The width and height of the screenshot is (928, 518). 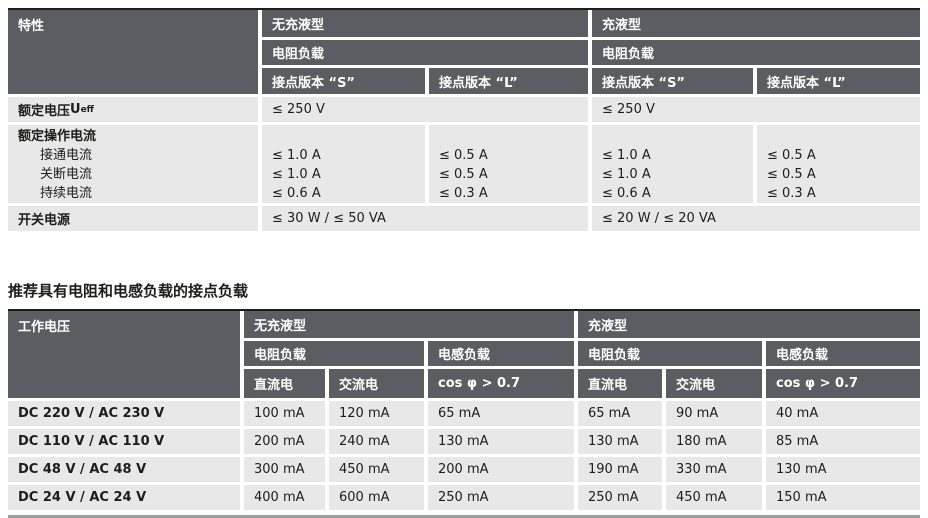 What do you see at coordinates (838, 164) in the screenshot?
I see `t1-current-values-filled-l: ≤ 0.5 A ≤ 0.5 A ≤ 0.3 A` at bounding box center [838, 164].